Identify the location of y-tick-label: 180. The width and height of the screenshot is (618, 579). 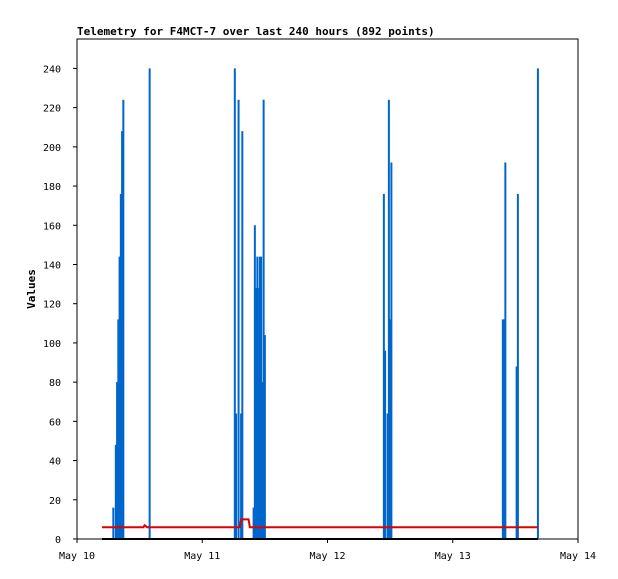
(52, 187).